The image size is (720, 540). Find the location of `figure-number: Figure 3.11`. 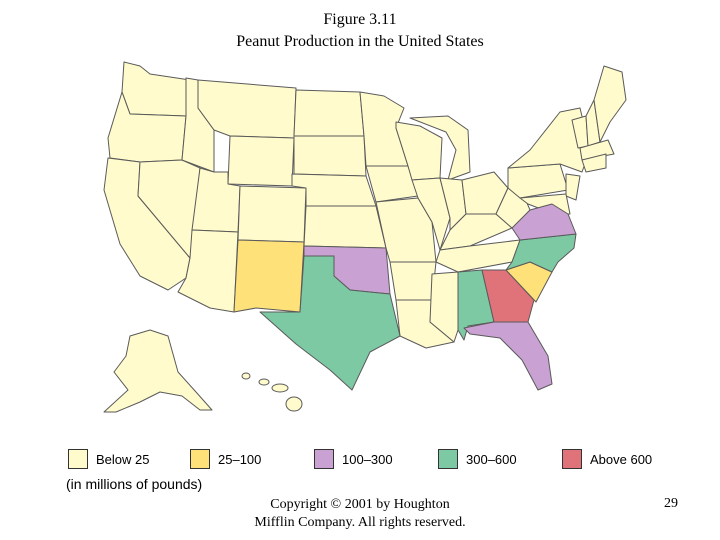

figure-number: Figure 3.11 is located at coordinates (360, 19).